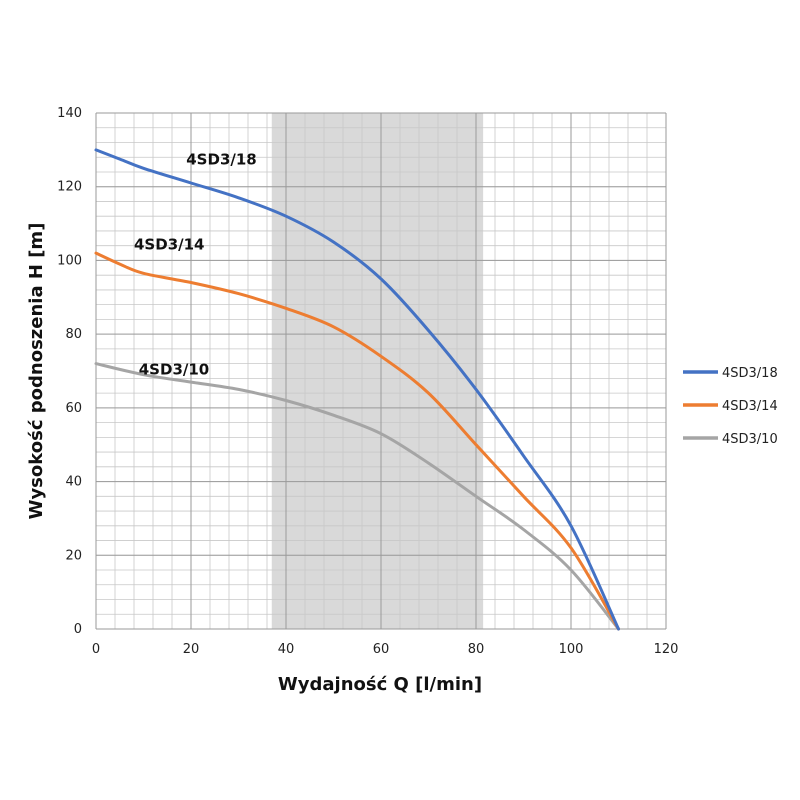  I want to click on y-tick-label: 80, so click(73, 334).